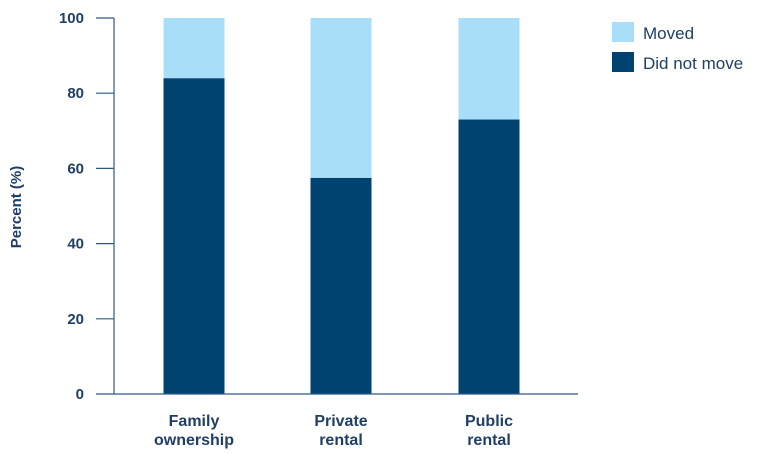 This screenshot has width=766, height=454. What do you see at coordinates (623, 32) in the screenshot?
I see `legend-swatch-moved` at bounding box center [623, 32].